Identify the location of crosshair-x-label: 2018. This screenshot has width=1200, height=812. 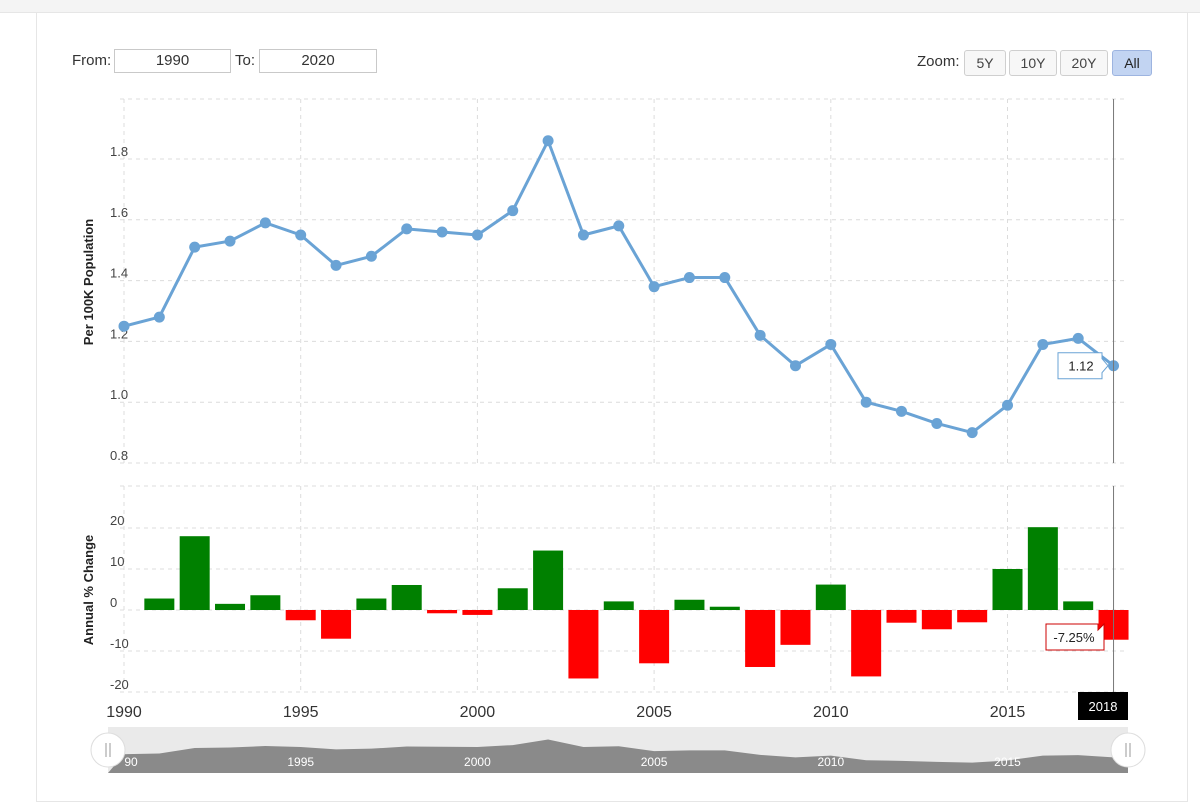
(1103, 706).